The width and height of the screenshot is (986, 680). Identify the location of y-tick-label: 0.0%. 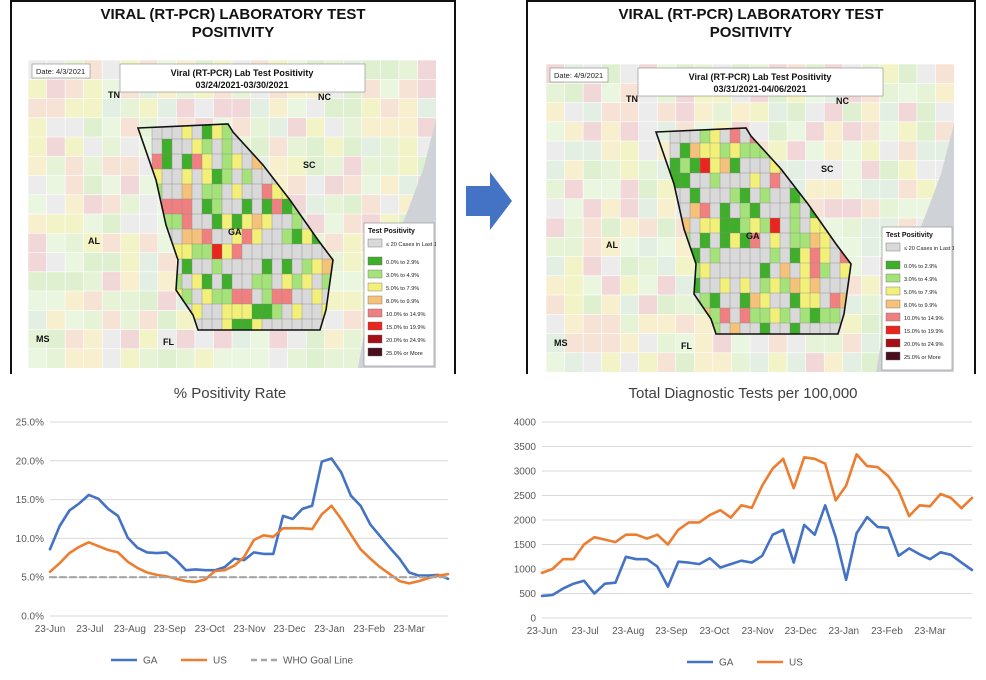
(32, 617).